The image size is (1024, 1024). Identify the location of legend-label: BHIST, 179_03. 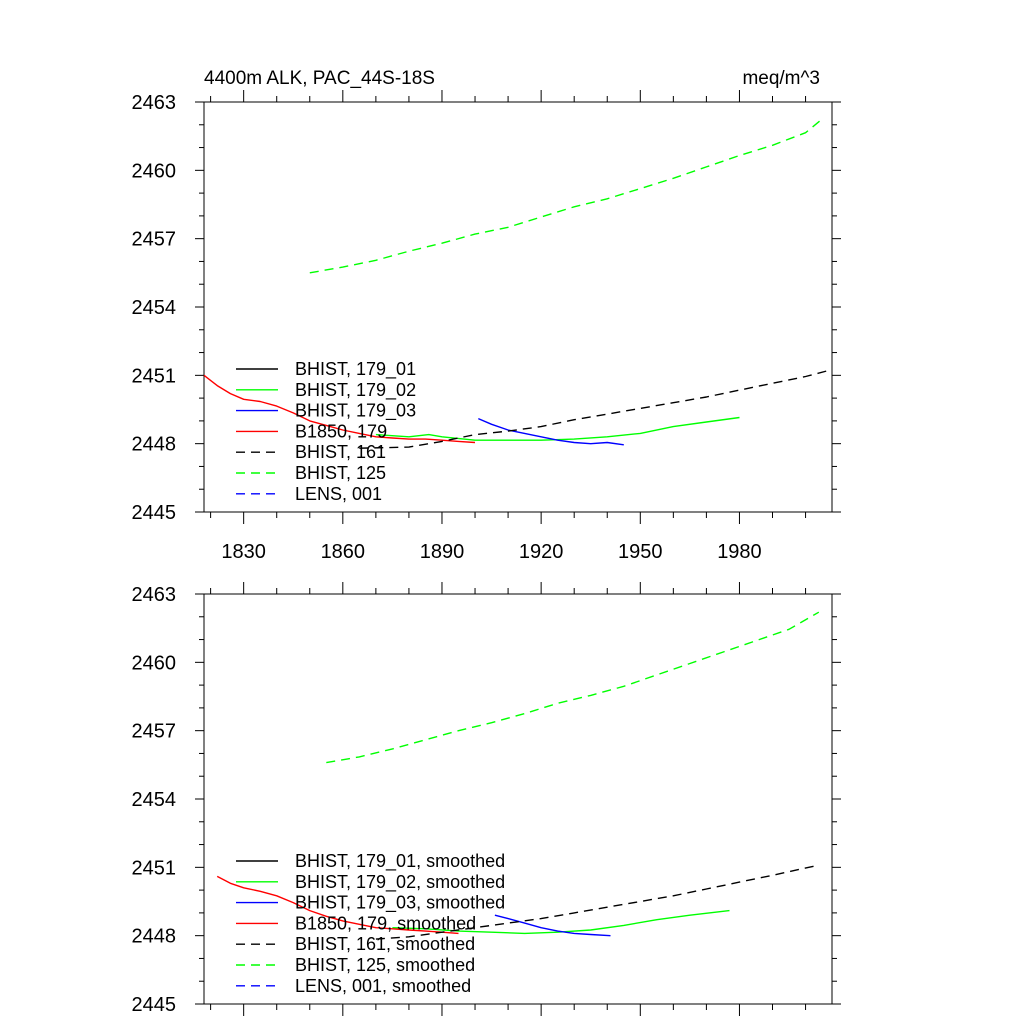
(355, 411).